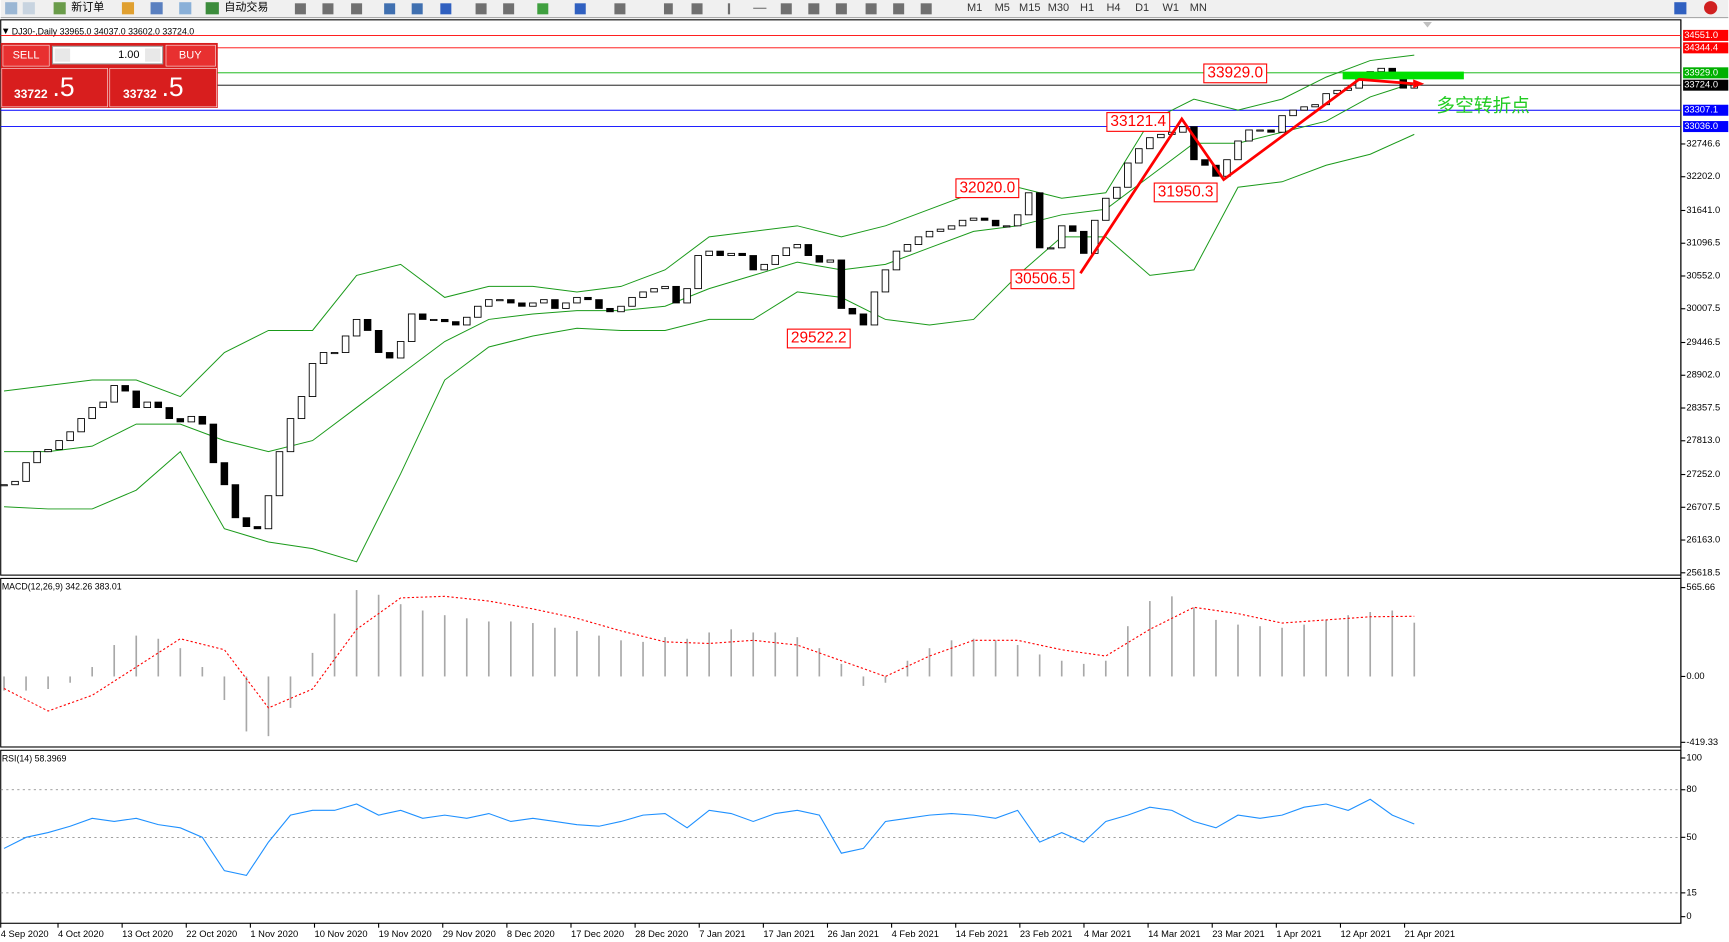  What do you see at coordinates (87, 7) in the screenshot?
I see `new-order-button: 新订单` at bounding box center [87, 7].